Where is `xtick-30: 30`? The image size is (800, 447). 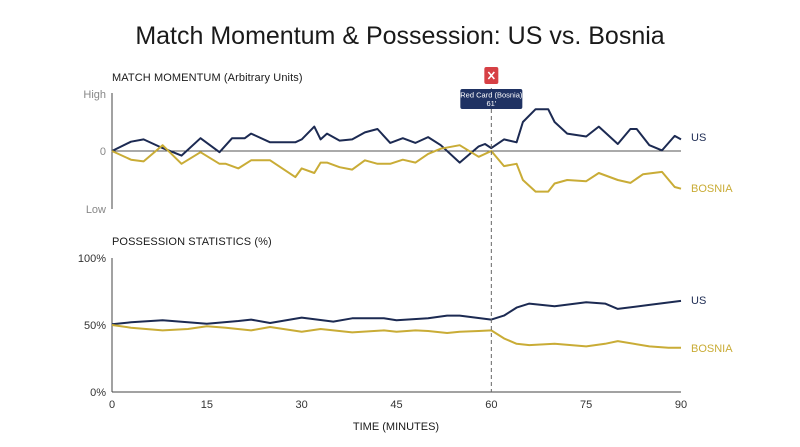
xtick-30: 30 is located at coordinates (302, 405).